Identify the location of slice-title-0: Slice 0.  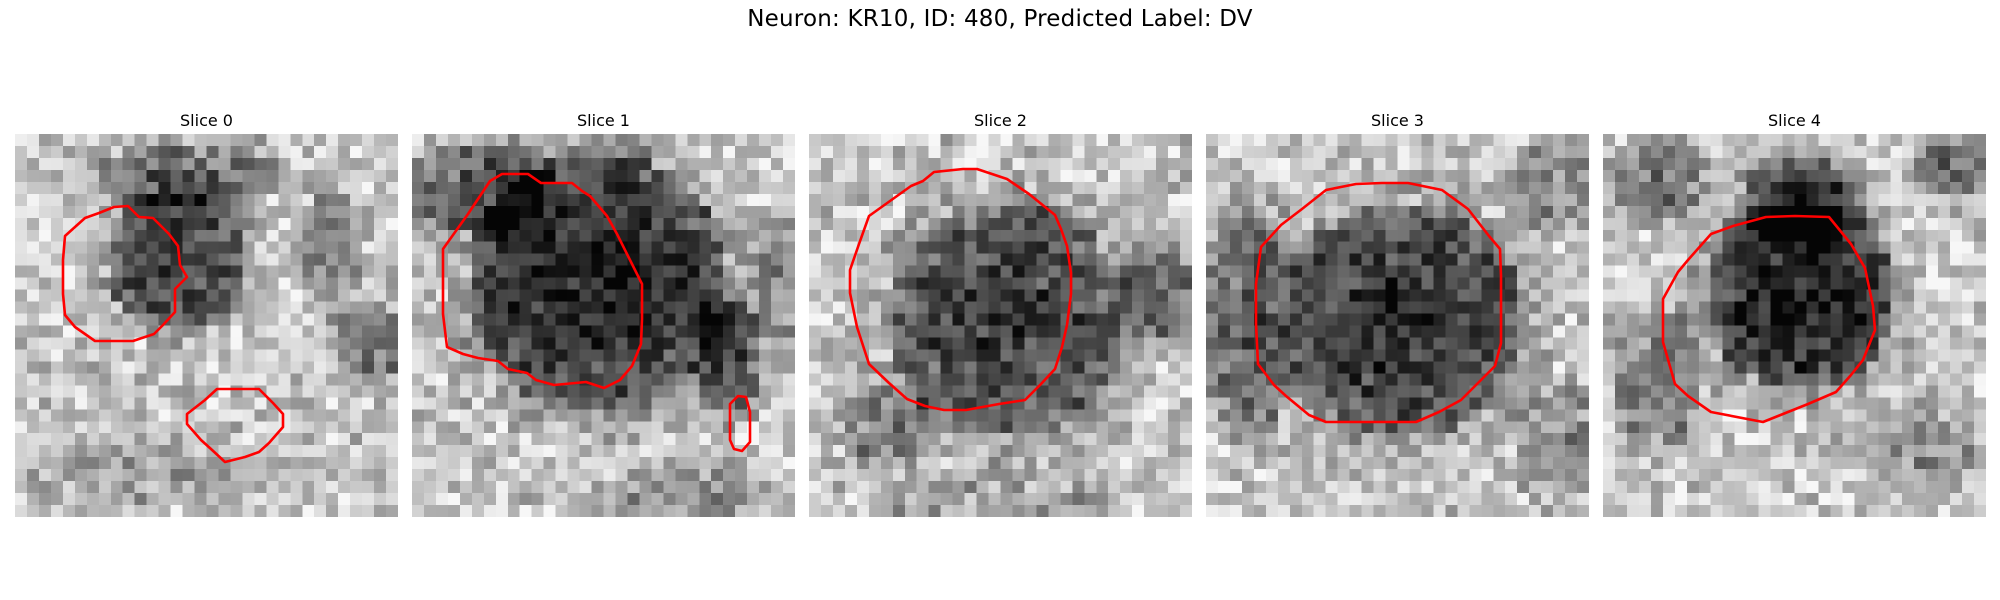
(206, 120).